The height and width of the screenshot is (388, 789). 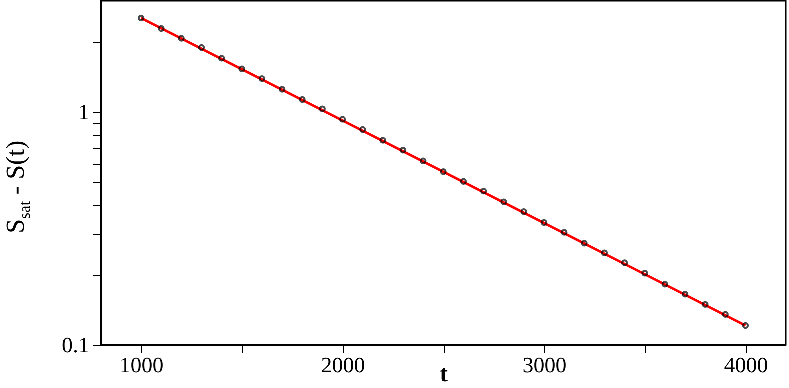 I want to click on y-tick-label: 0.1, so click(x=76, y=345).